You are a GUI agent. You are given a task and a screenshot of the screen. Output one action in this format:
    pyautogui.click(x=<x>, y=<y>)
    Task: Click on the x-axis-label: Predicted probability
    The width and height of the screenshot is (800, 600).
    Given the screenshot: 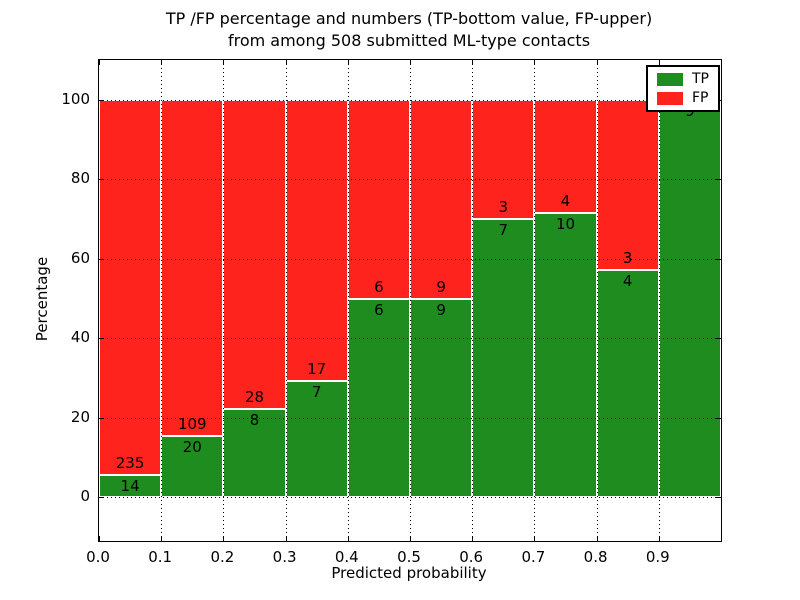 What is the action you would take?
    pyautogui.click(x=409, y=573)
    